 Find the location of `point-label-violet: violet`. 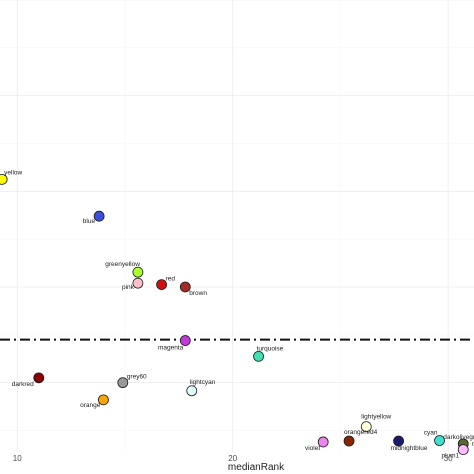

point-label-violet: violet is located at coordinates (312, 448).